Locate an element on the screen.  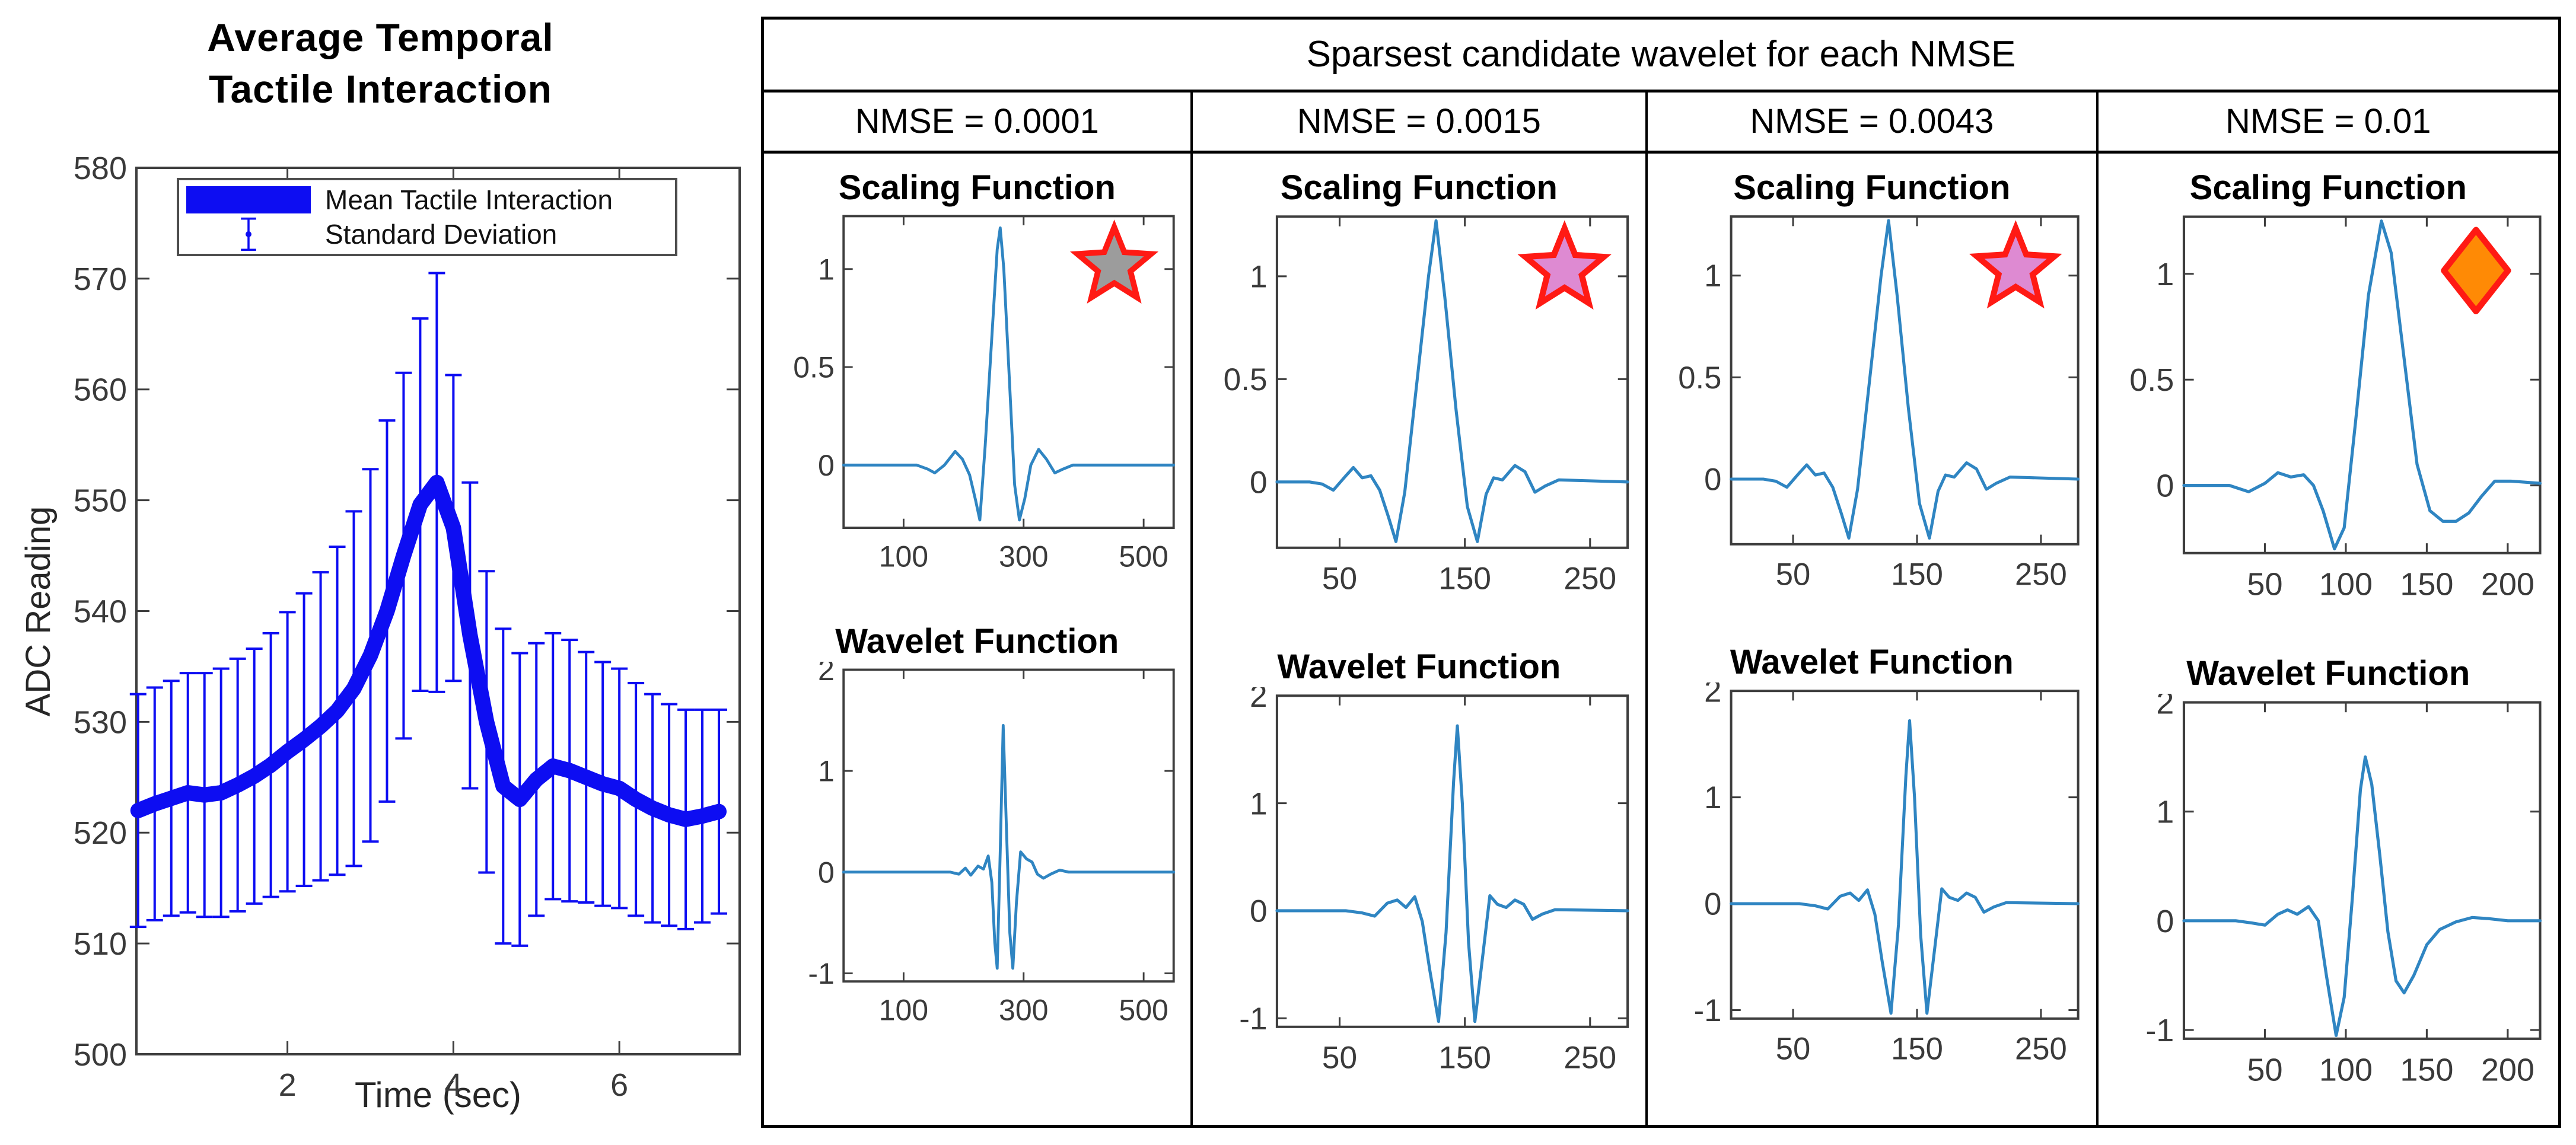
x-axis-label: Time (sec) is located at coordinates (438, 1095).